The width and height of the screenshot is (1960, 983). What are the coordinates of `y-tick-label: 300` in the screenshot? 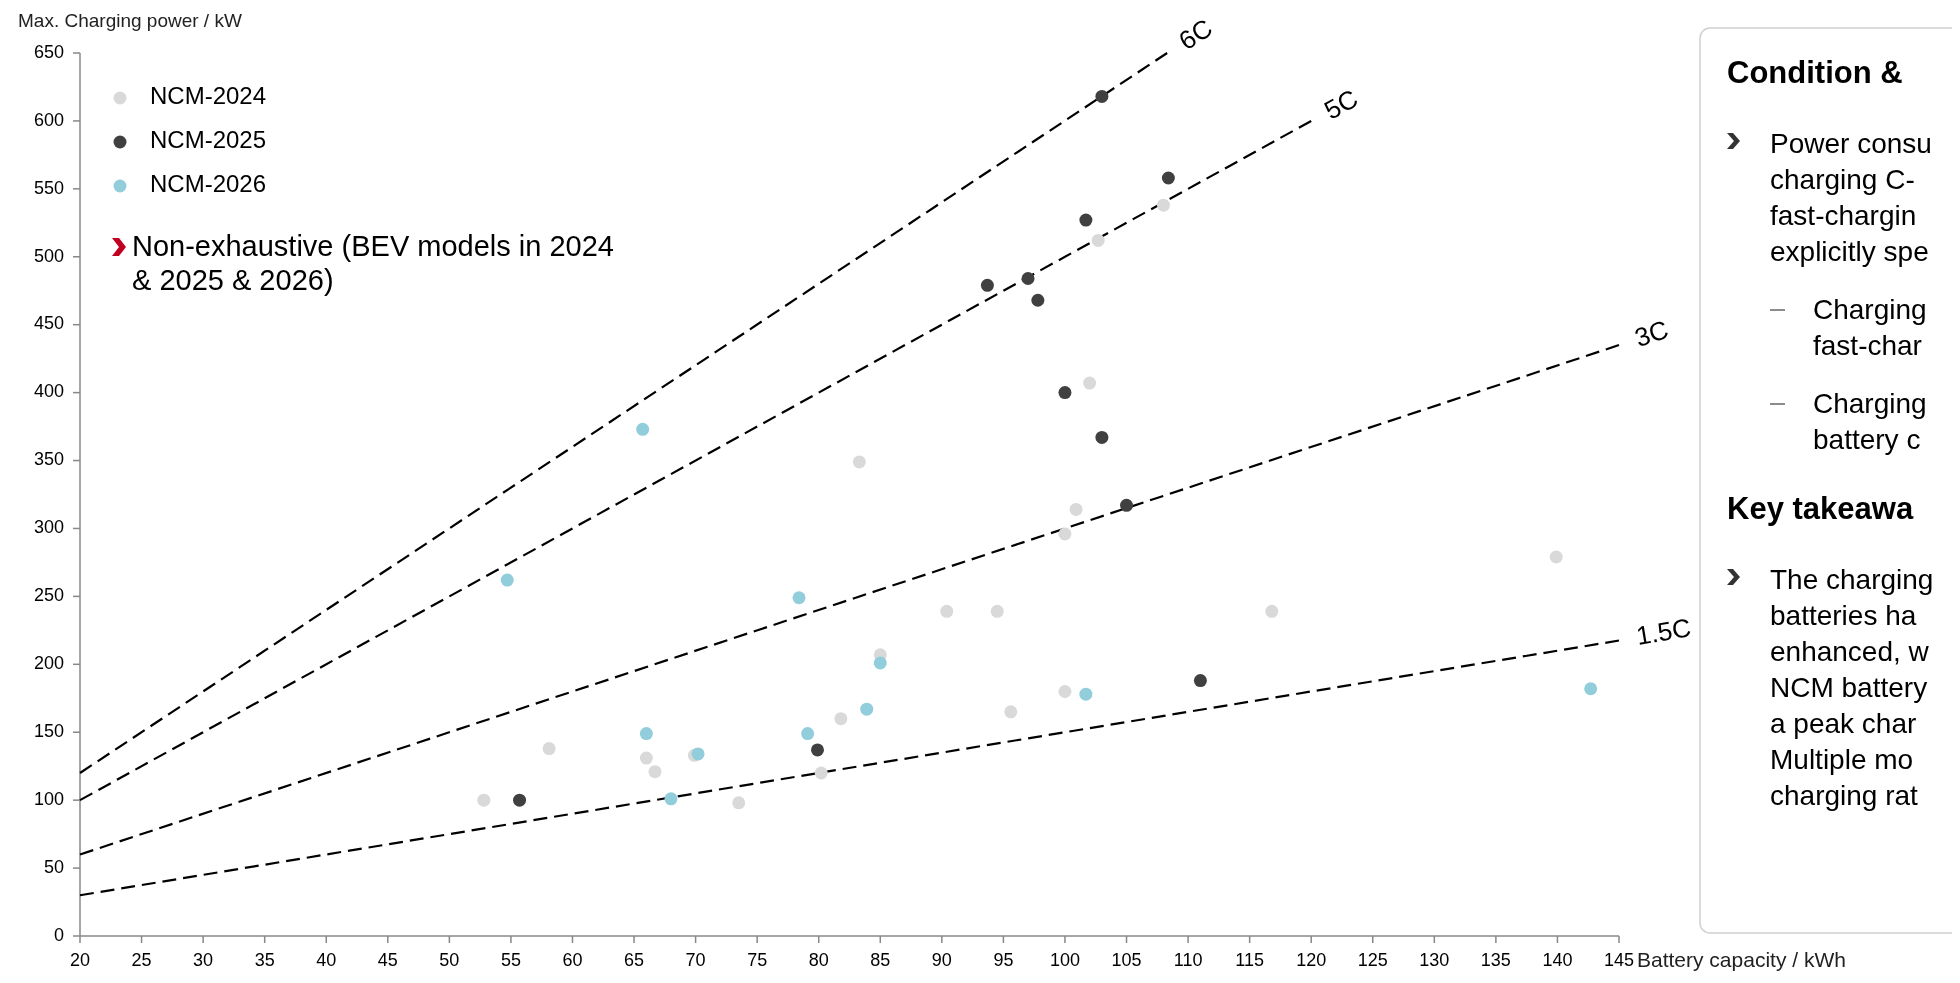 It's located at (48, 527).